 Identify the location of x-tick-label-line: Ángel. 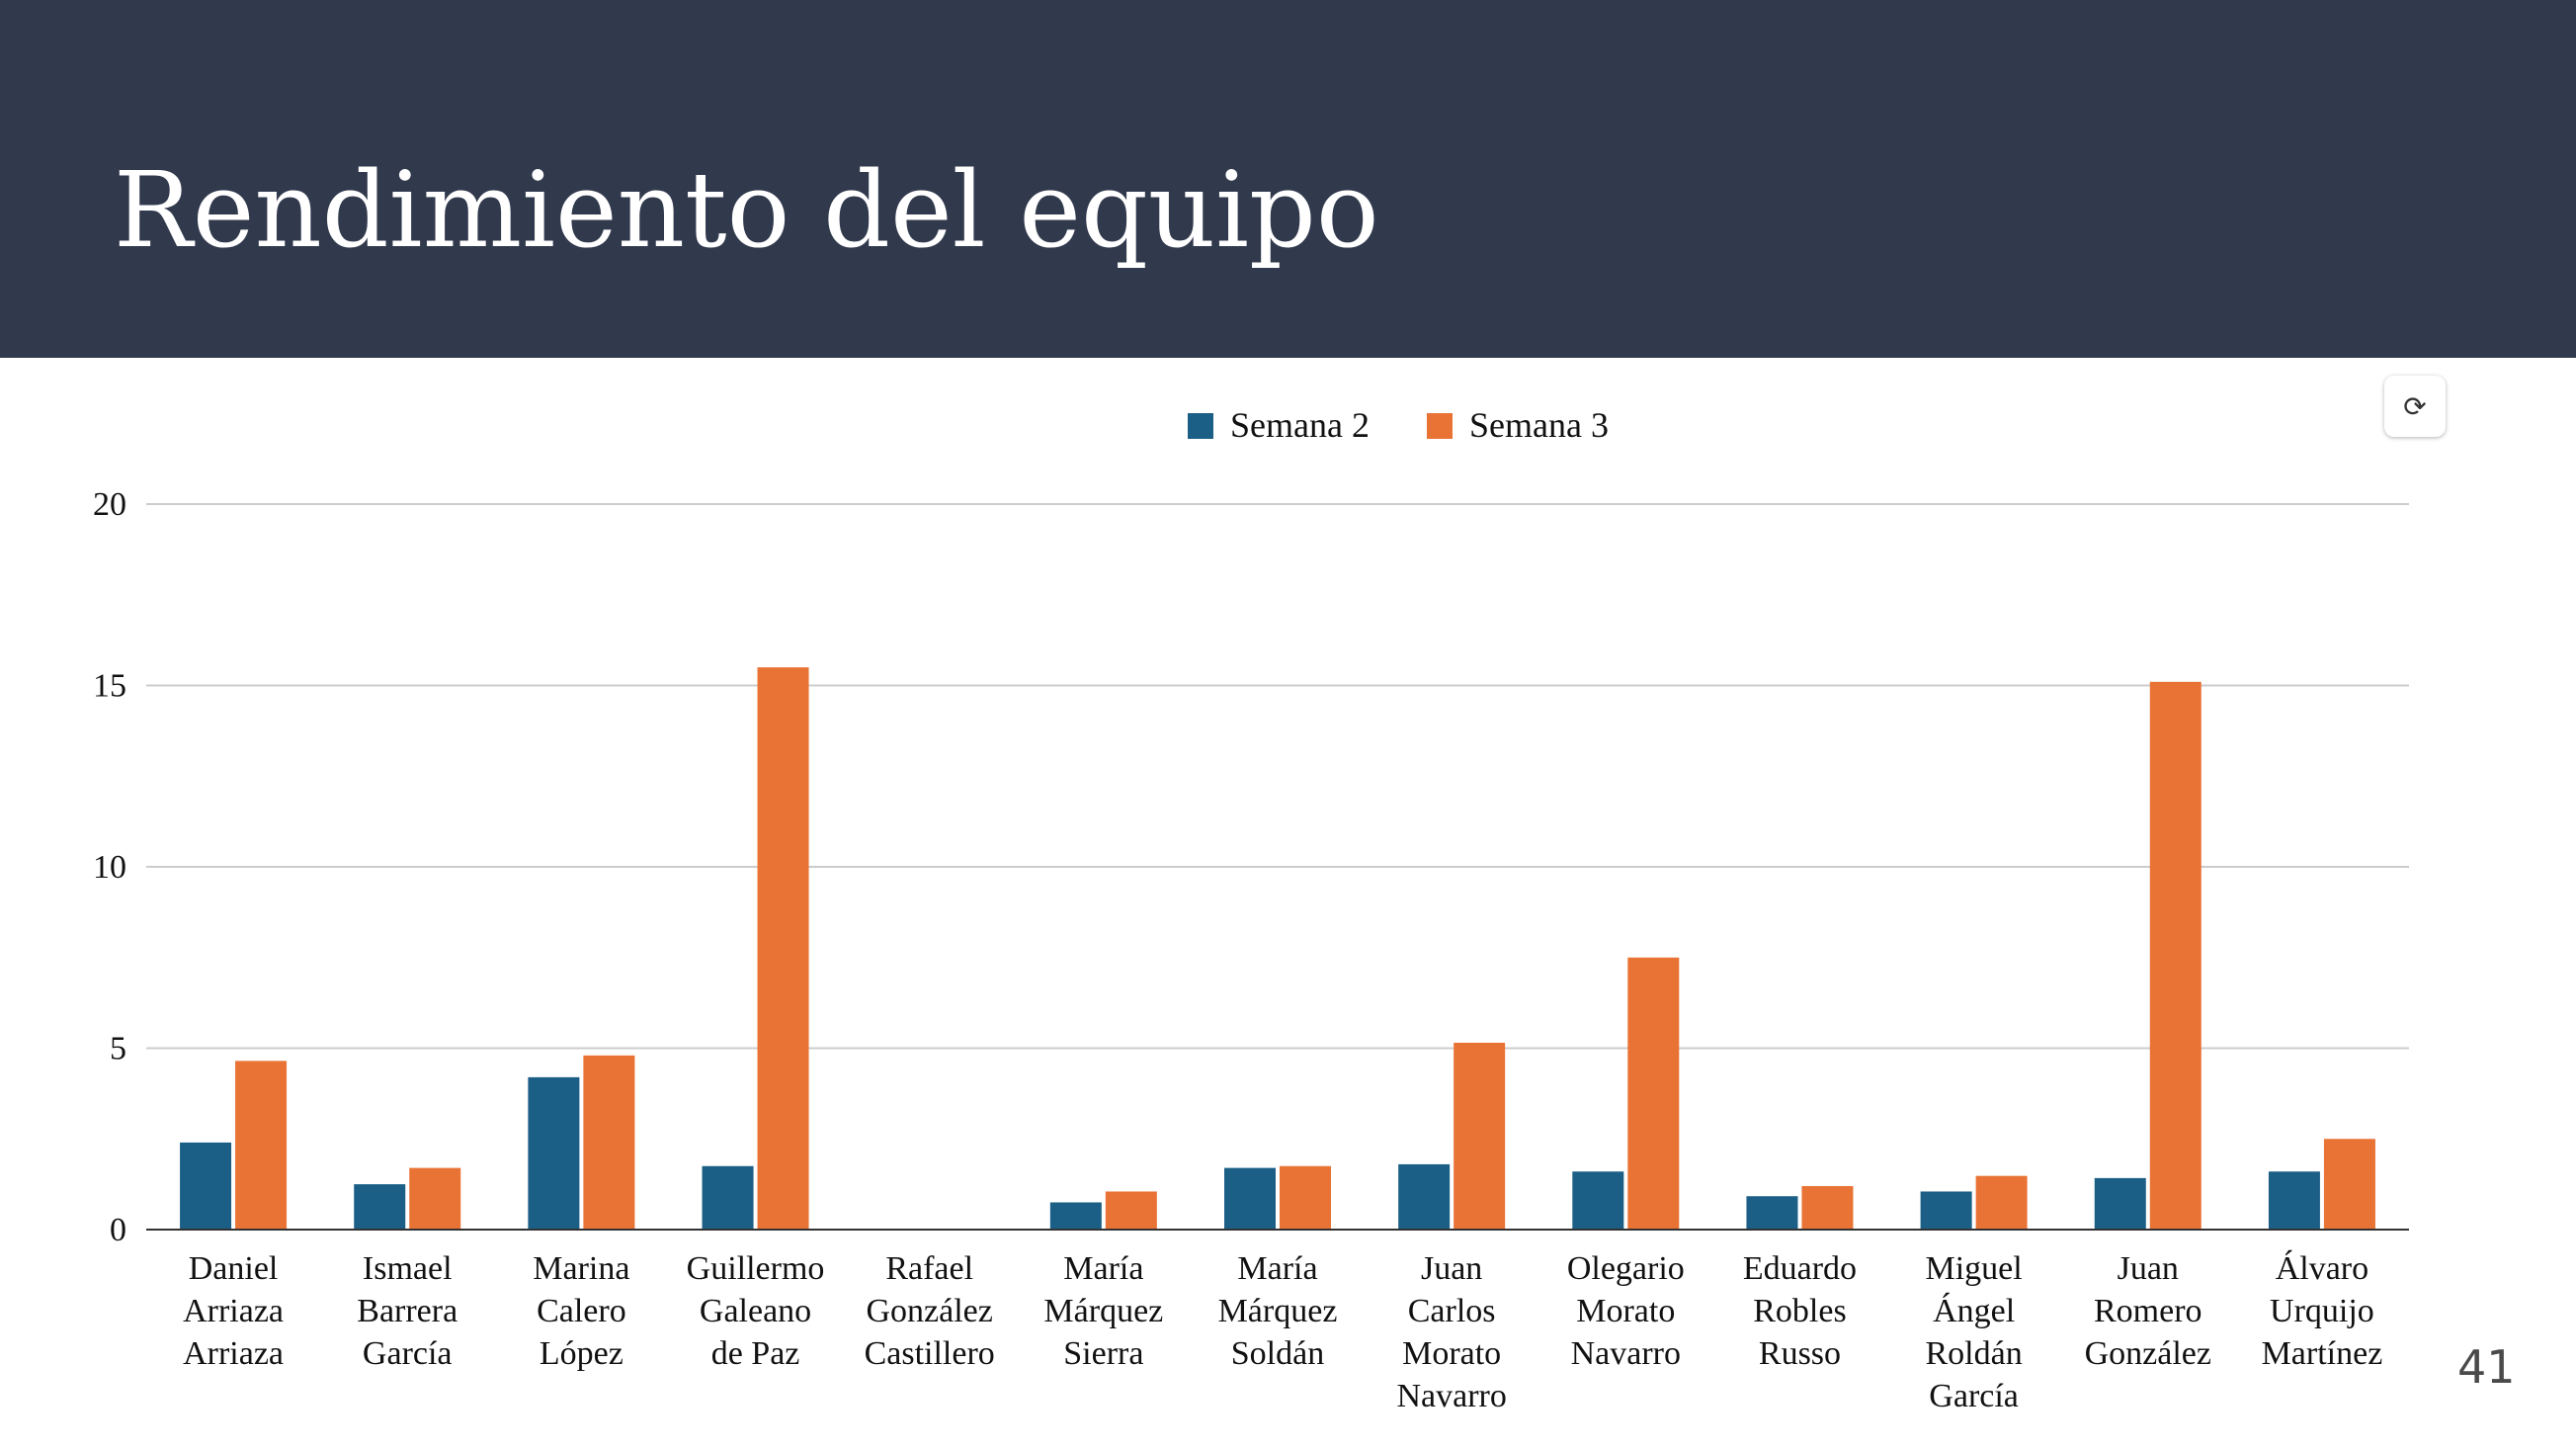
(1974, 1311).